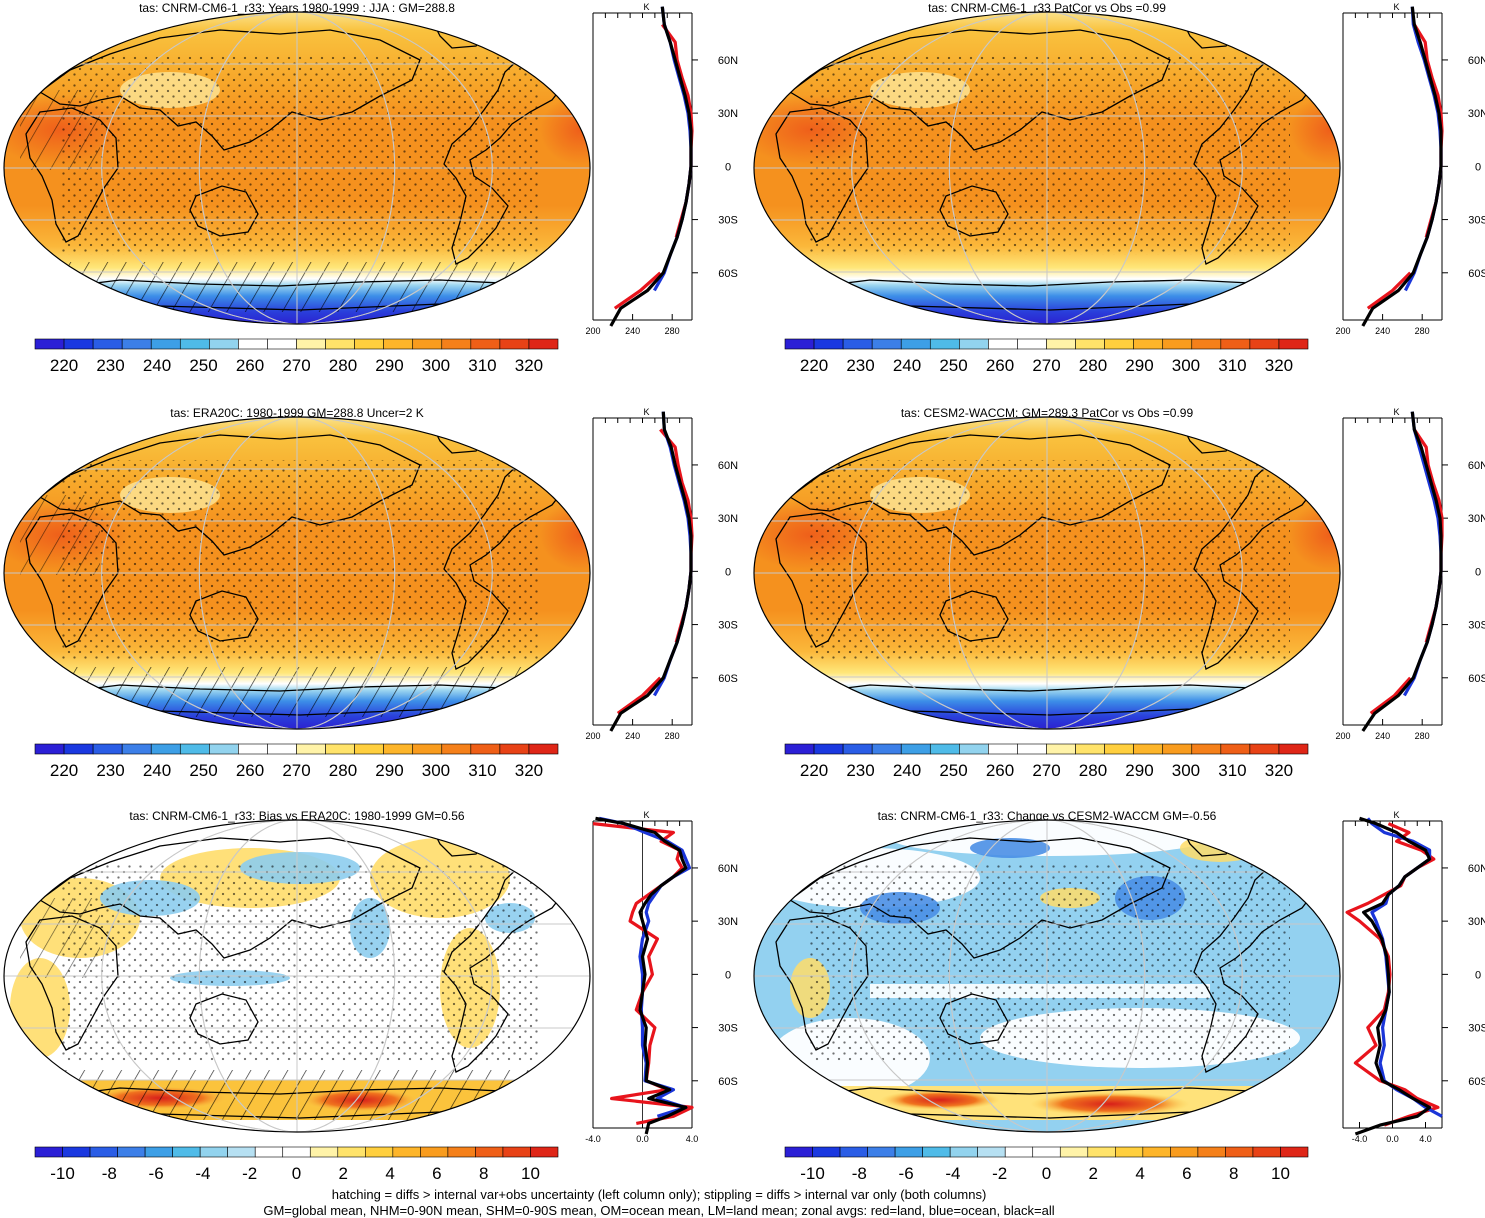 This screenshot has width=1485, height=1218. What do you see at coordinates (692, 1139) in the screenshot?
I see `profile-xtick-label: 4.0` at bounding box center [692, 1139].